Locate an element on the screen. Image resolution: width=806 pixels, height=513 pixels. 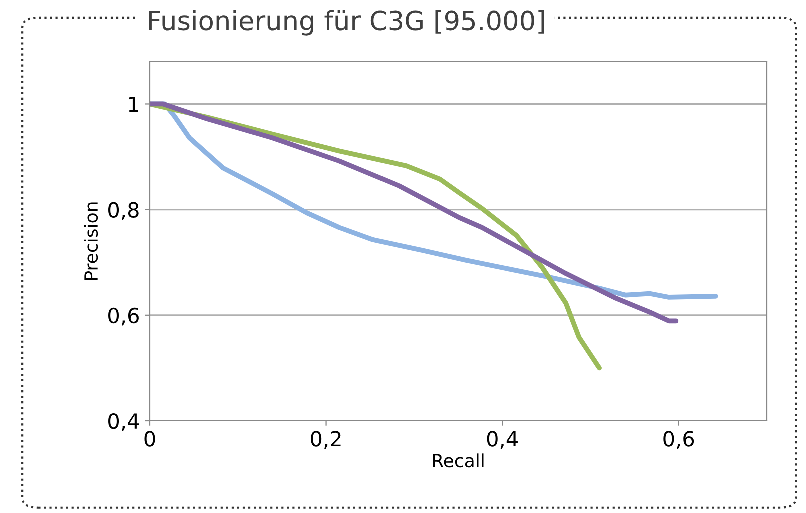
chart-title: Fusionierung für C3G [95.000] is located at coordinates (346, 23).